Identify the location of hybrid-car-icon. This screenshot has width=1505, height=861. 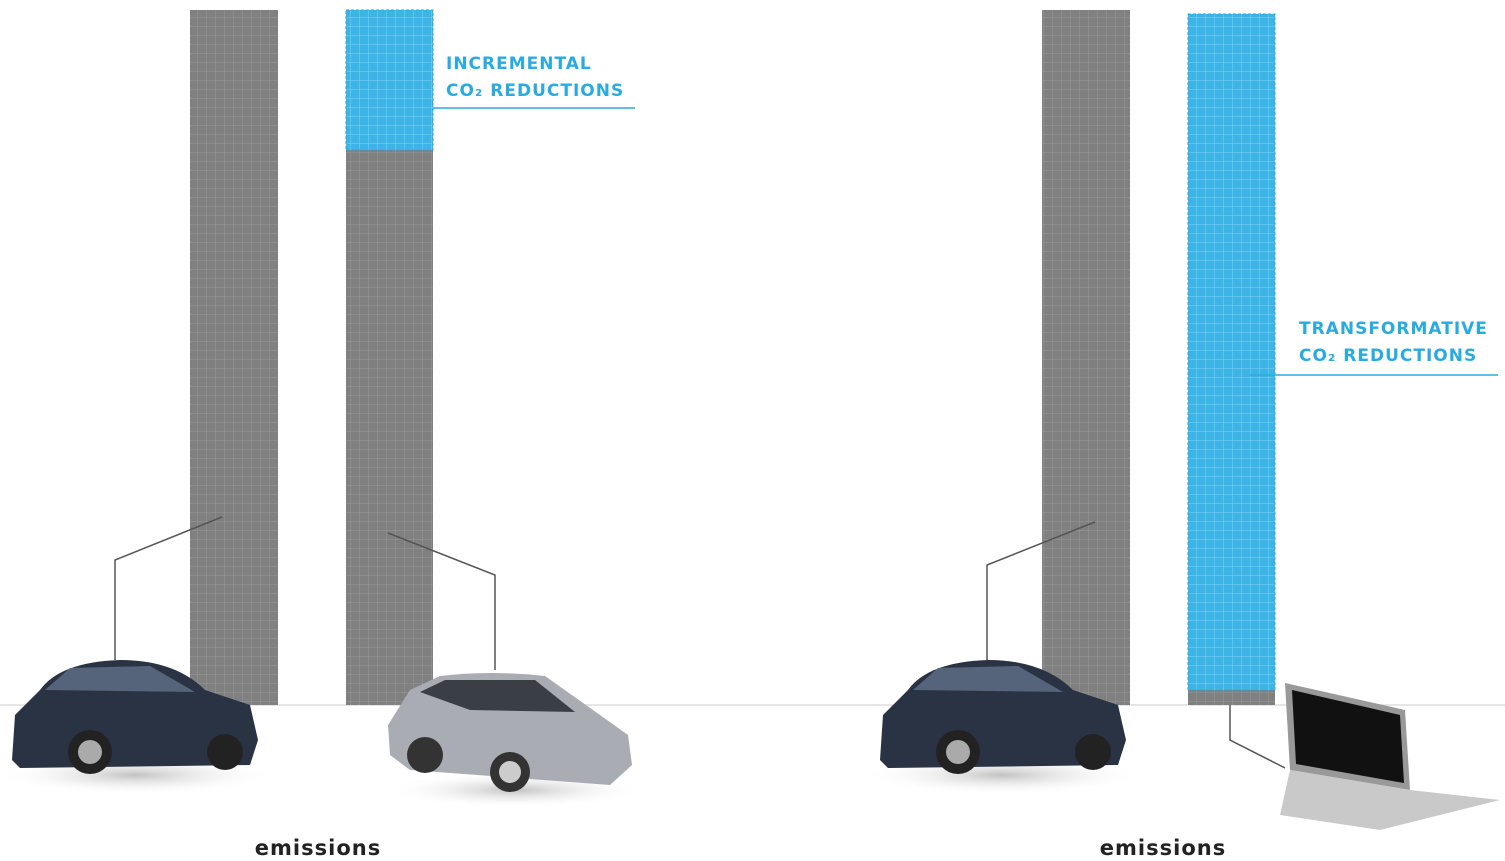
(515, 740).